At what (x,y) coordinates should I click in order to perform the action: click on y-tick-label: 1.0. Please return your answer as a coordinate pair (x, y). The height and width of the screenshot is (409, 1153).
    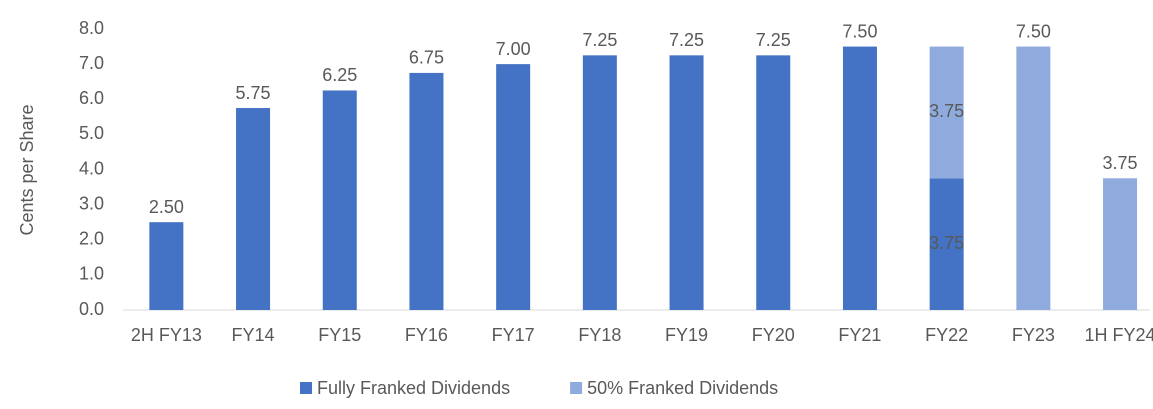
    Looking at the image, I should click on (91, 274).